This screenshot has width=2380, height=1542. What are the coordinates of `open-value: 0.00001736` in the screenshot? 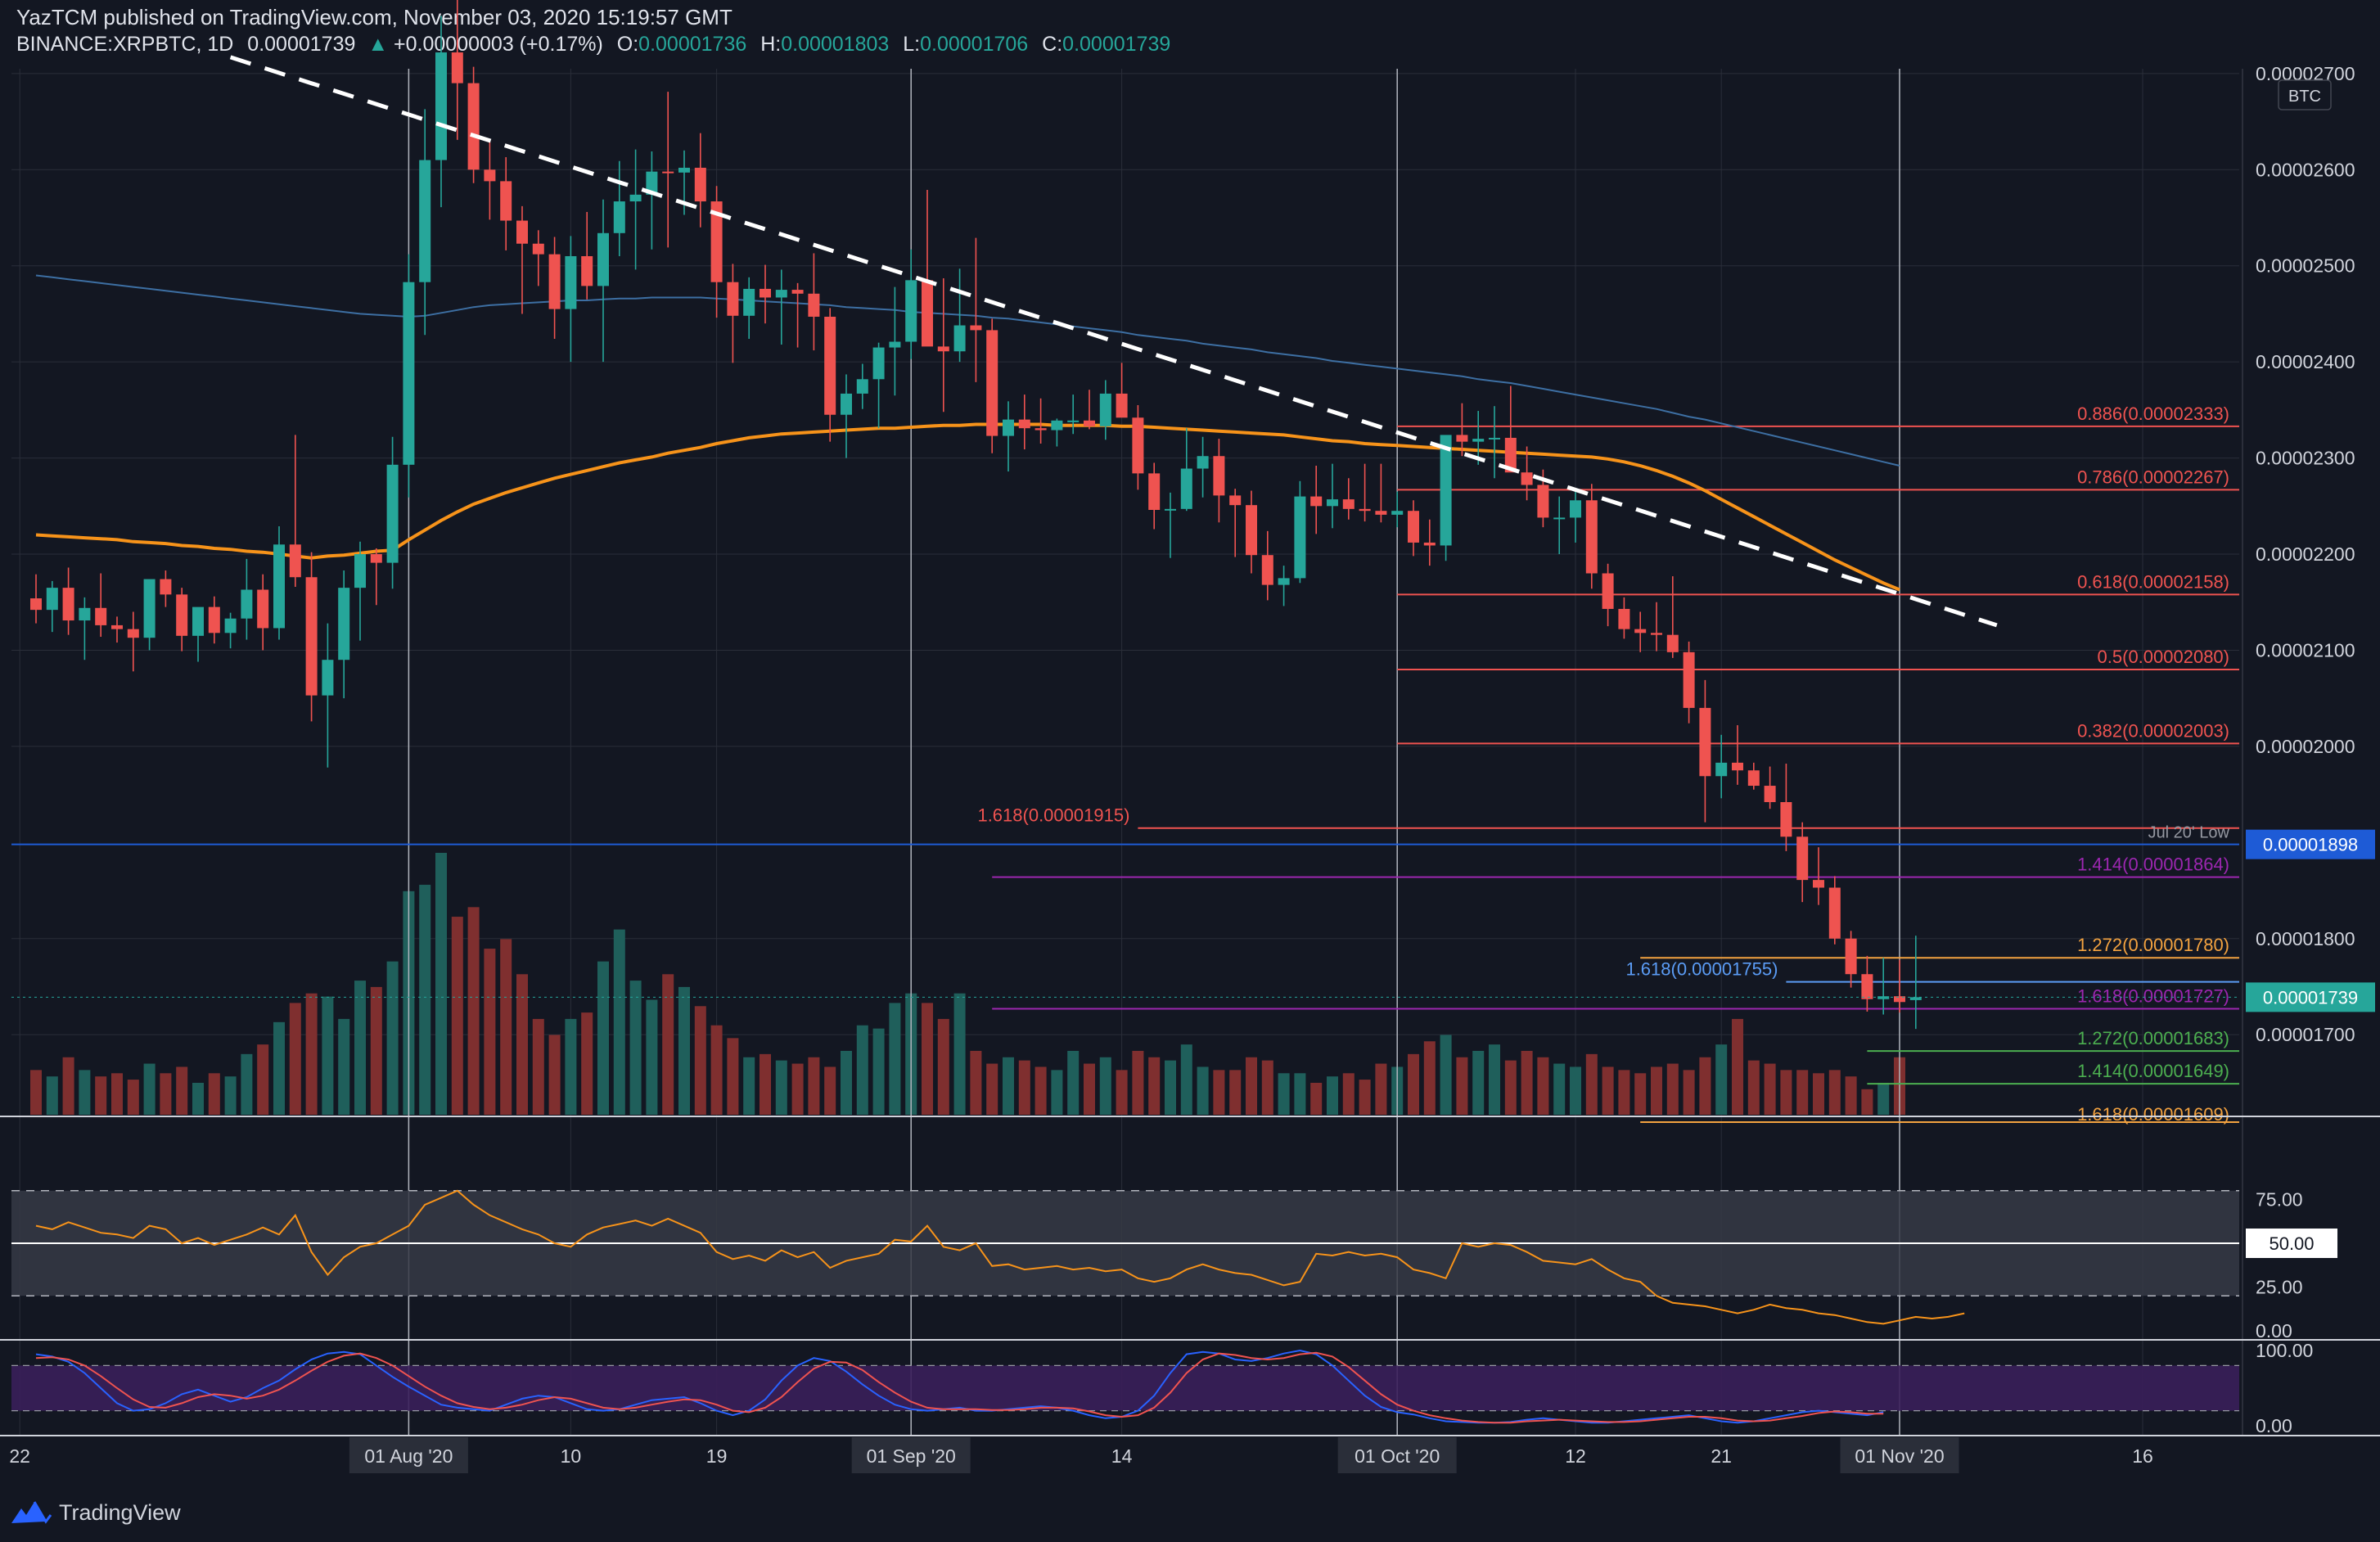 It's located at (692, 45).